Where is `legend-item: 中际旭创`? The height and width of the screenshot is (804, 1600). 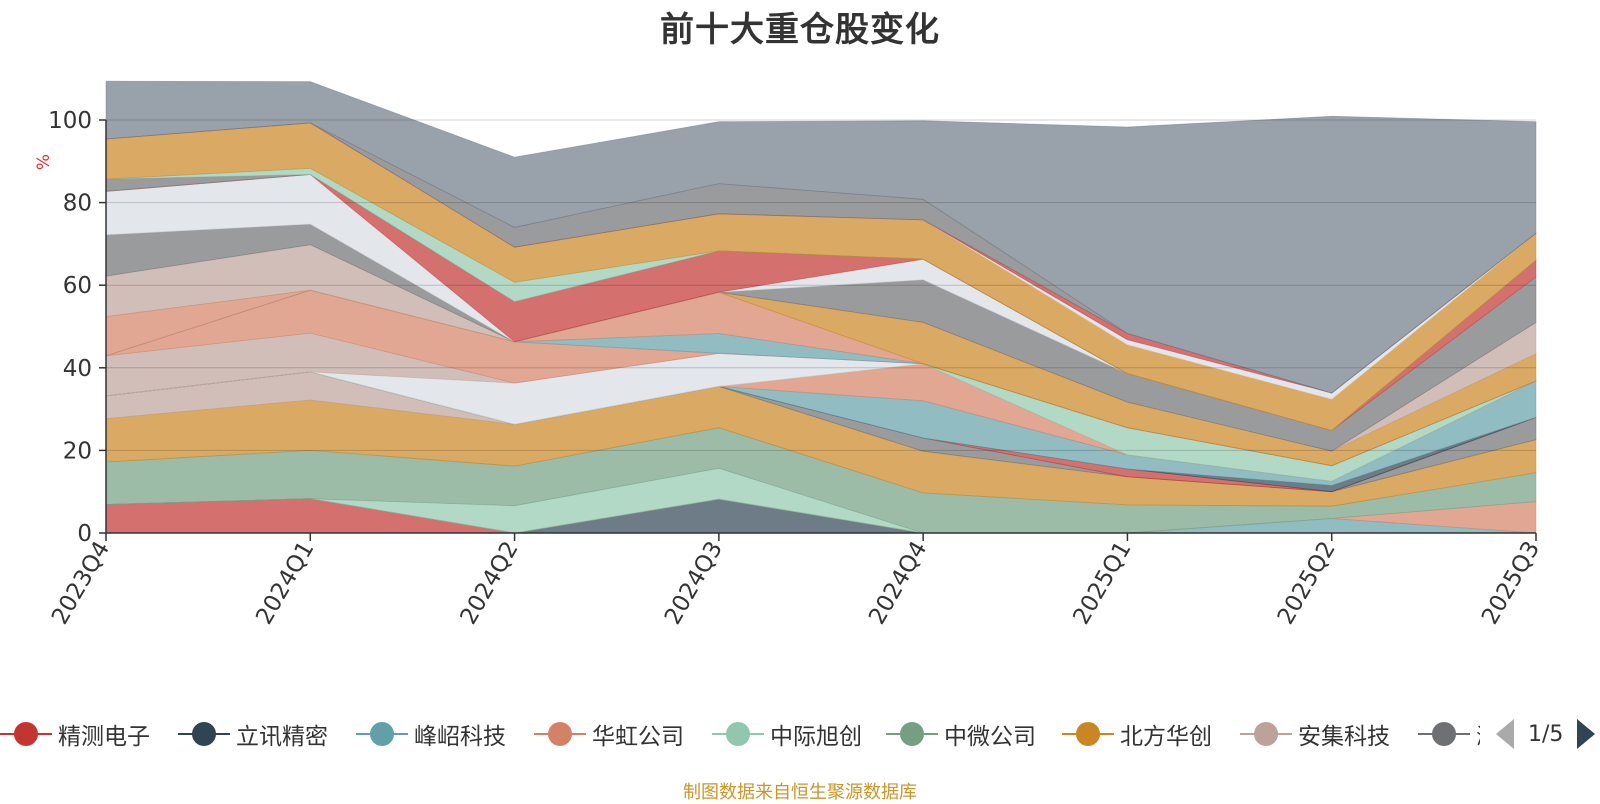
legend-item: 中际旭创 is located at coordinates (787, 734).